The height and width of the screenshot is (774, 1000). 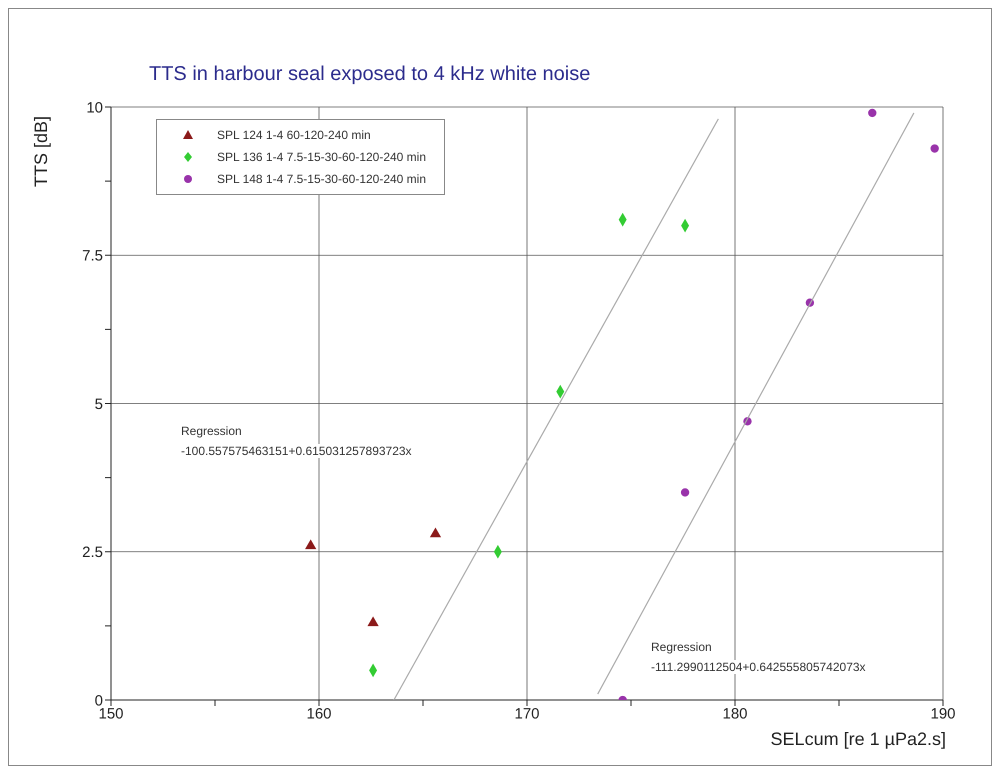 What do you see at coordinates (94, 107) in the screenshot?
I see `y-tick-label: 10` at bounding box center [94, 107].